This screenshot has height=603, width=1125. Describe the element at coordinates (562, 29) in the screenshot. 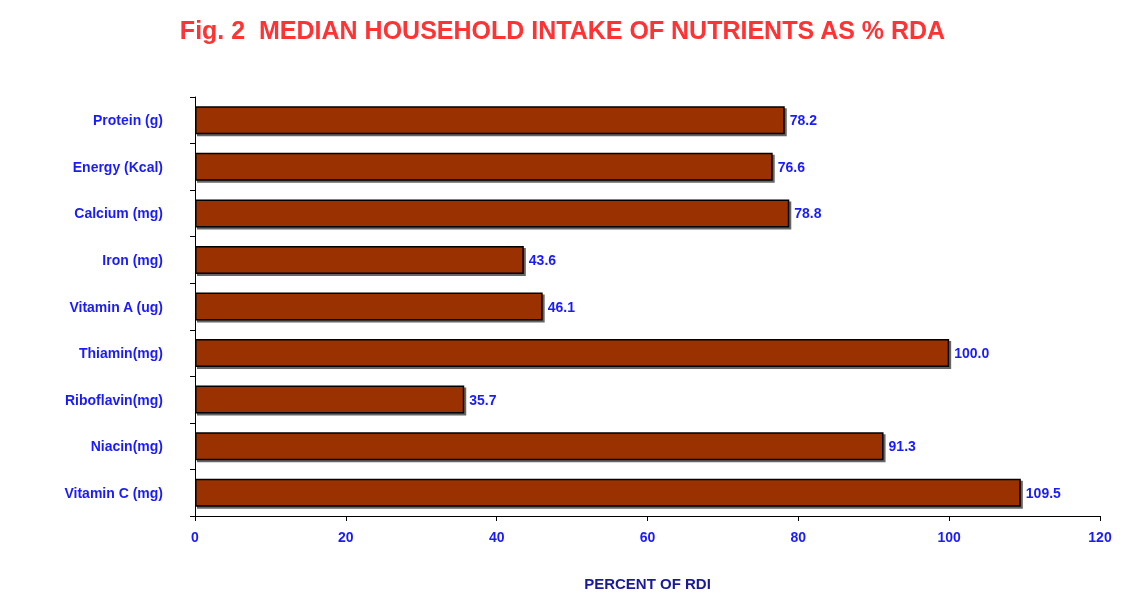

I see `chart-title: Fig. 2 MEDIAN HOUSEHOLD INTAKE OF NUTRIENTS AS % RDA` at that location.